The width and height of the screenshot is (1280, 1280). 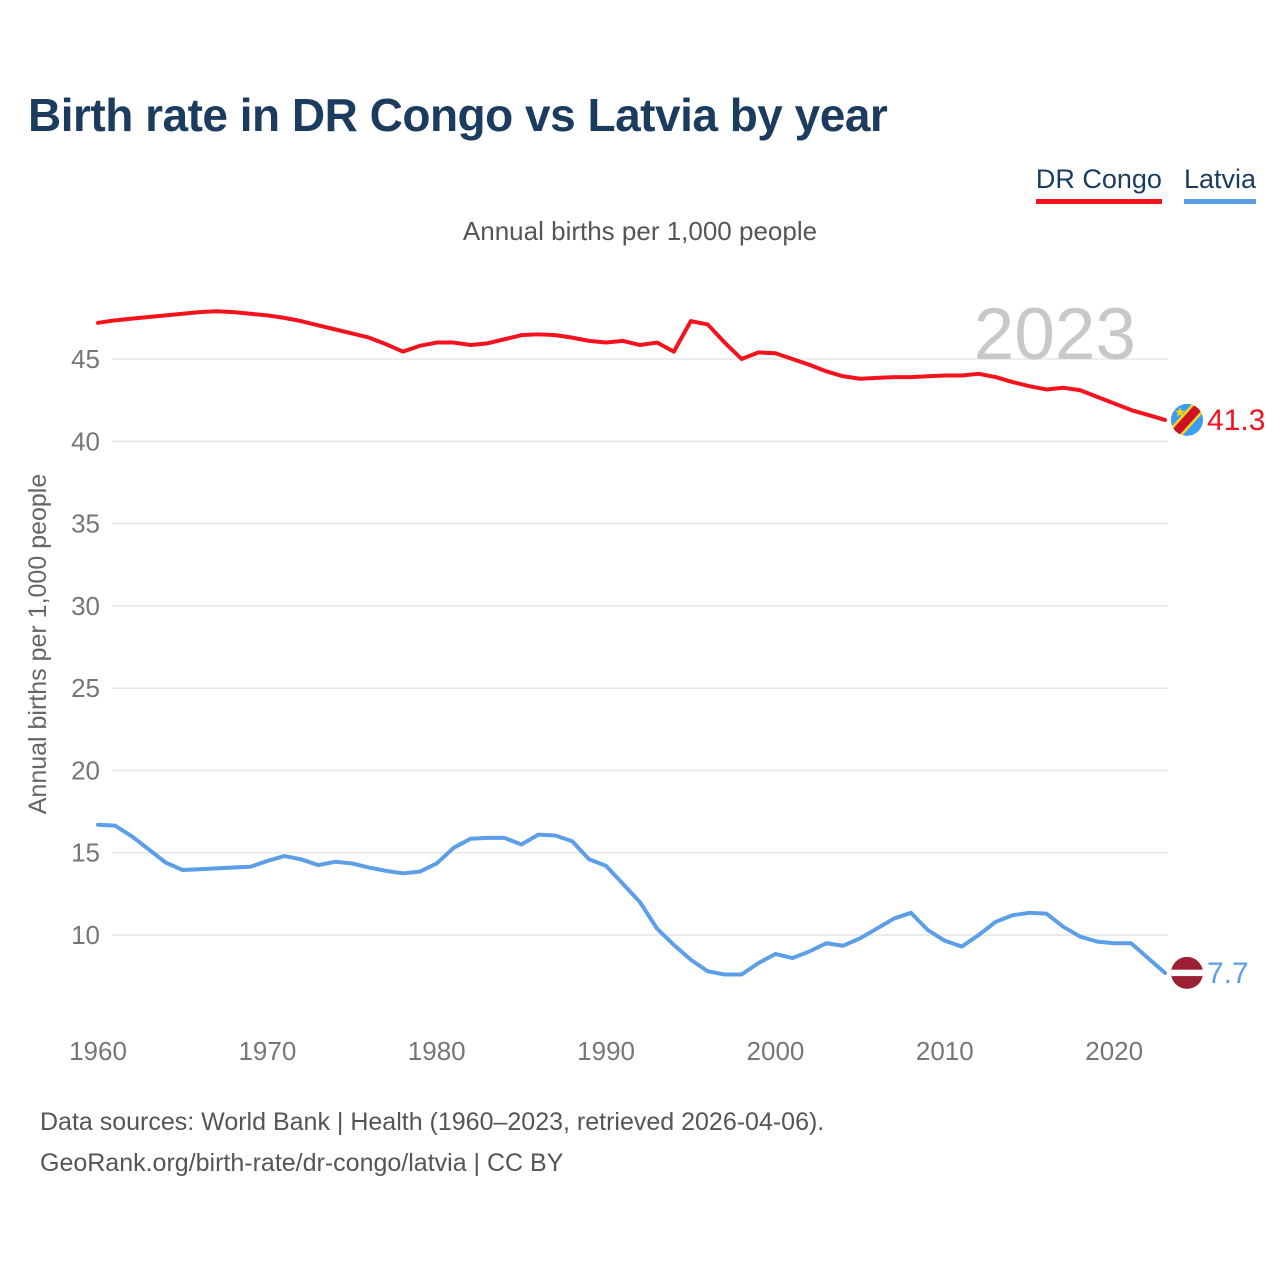 I want to click on y-tick-label: 20, so click(x=85, y=770).